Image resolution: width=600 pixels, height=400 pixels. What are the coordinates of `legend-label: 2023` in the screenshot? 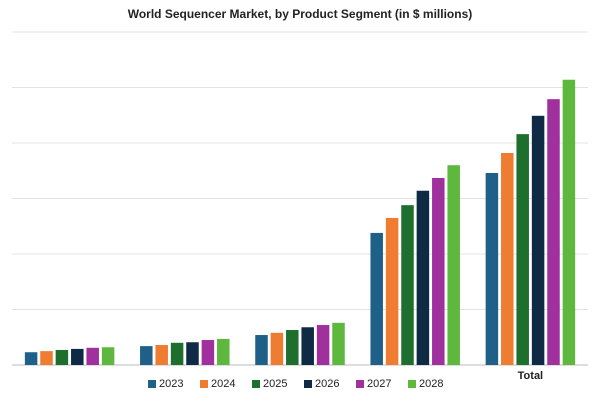 It's located at (171, 384).